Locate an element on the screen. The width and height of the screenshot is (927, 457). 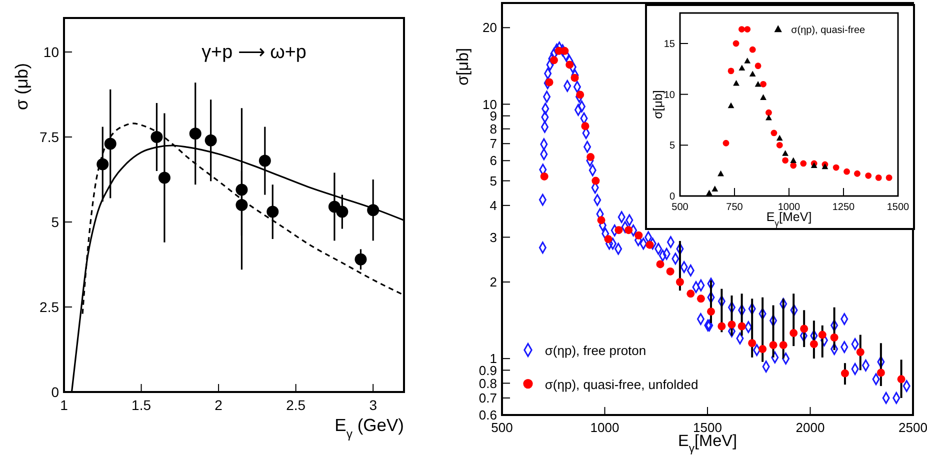
y-tick-label: 8 is located at coordinates (493, 128).